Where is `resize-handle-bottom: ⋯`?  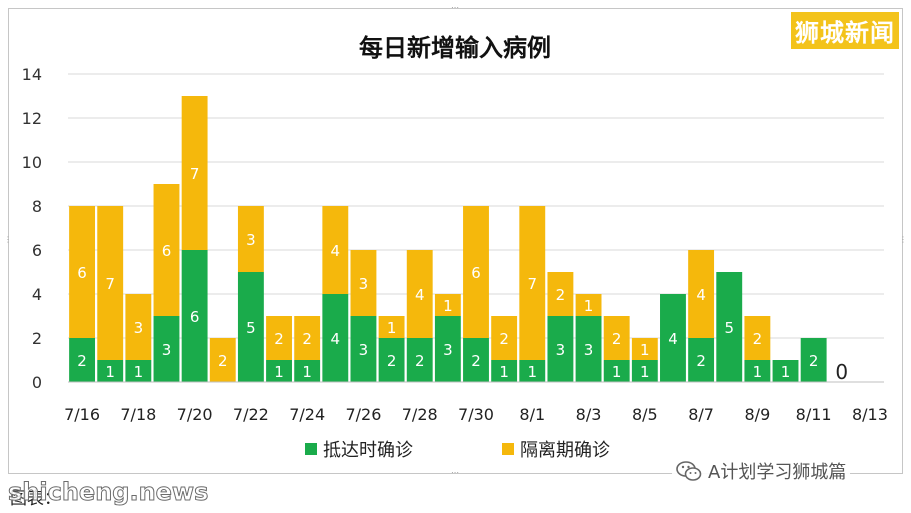 resize-handle-bottom: ⋯ is located at coordinates (455, 472).